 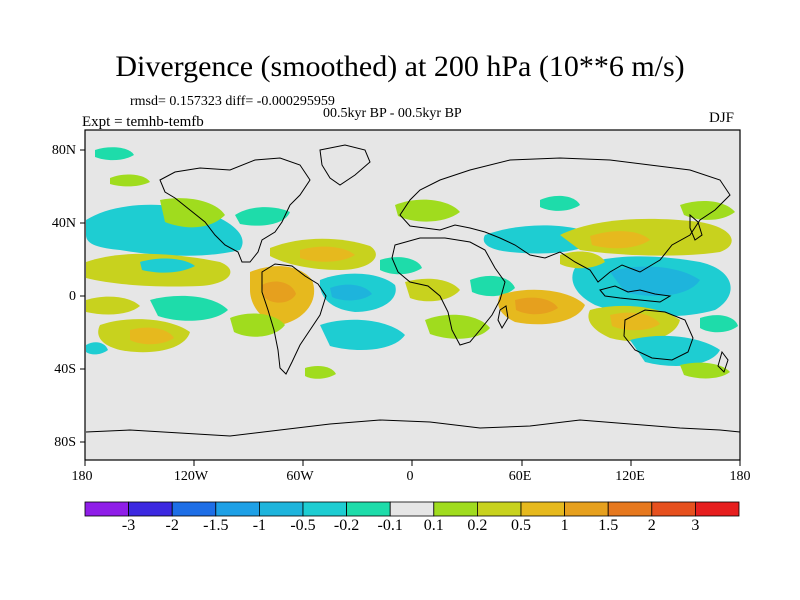 I want to click on coast-japan, so click(x=696, y=227).